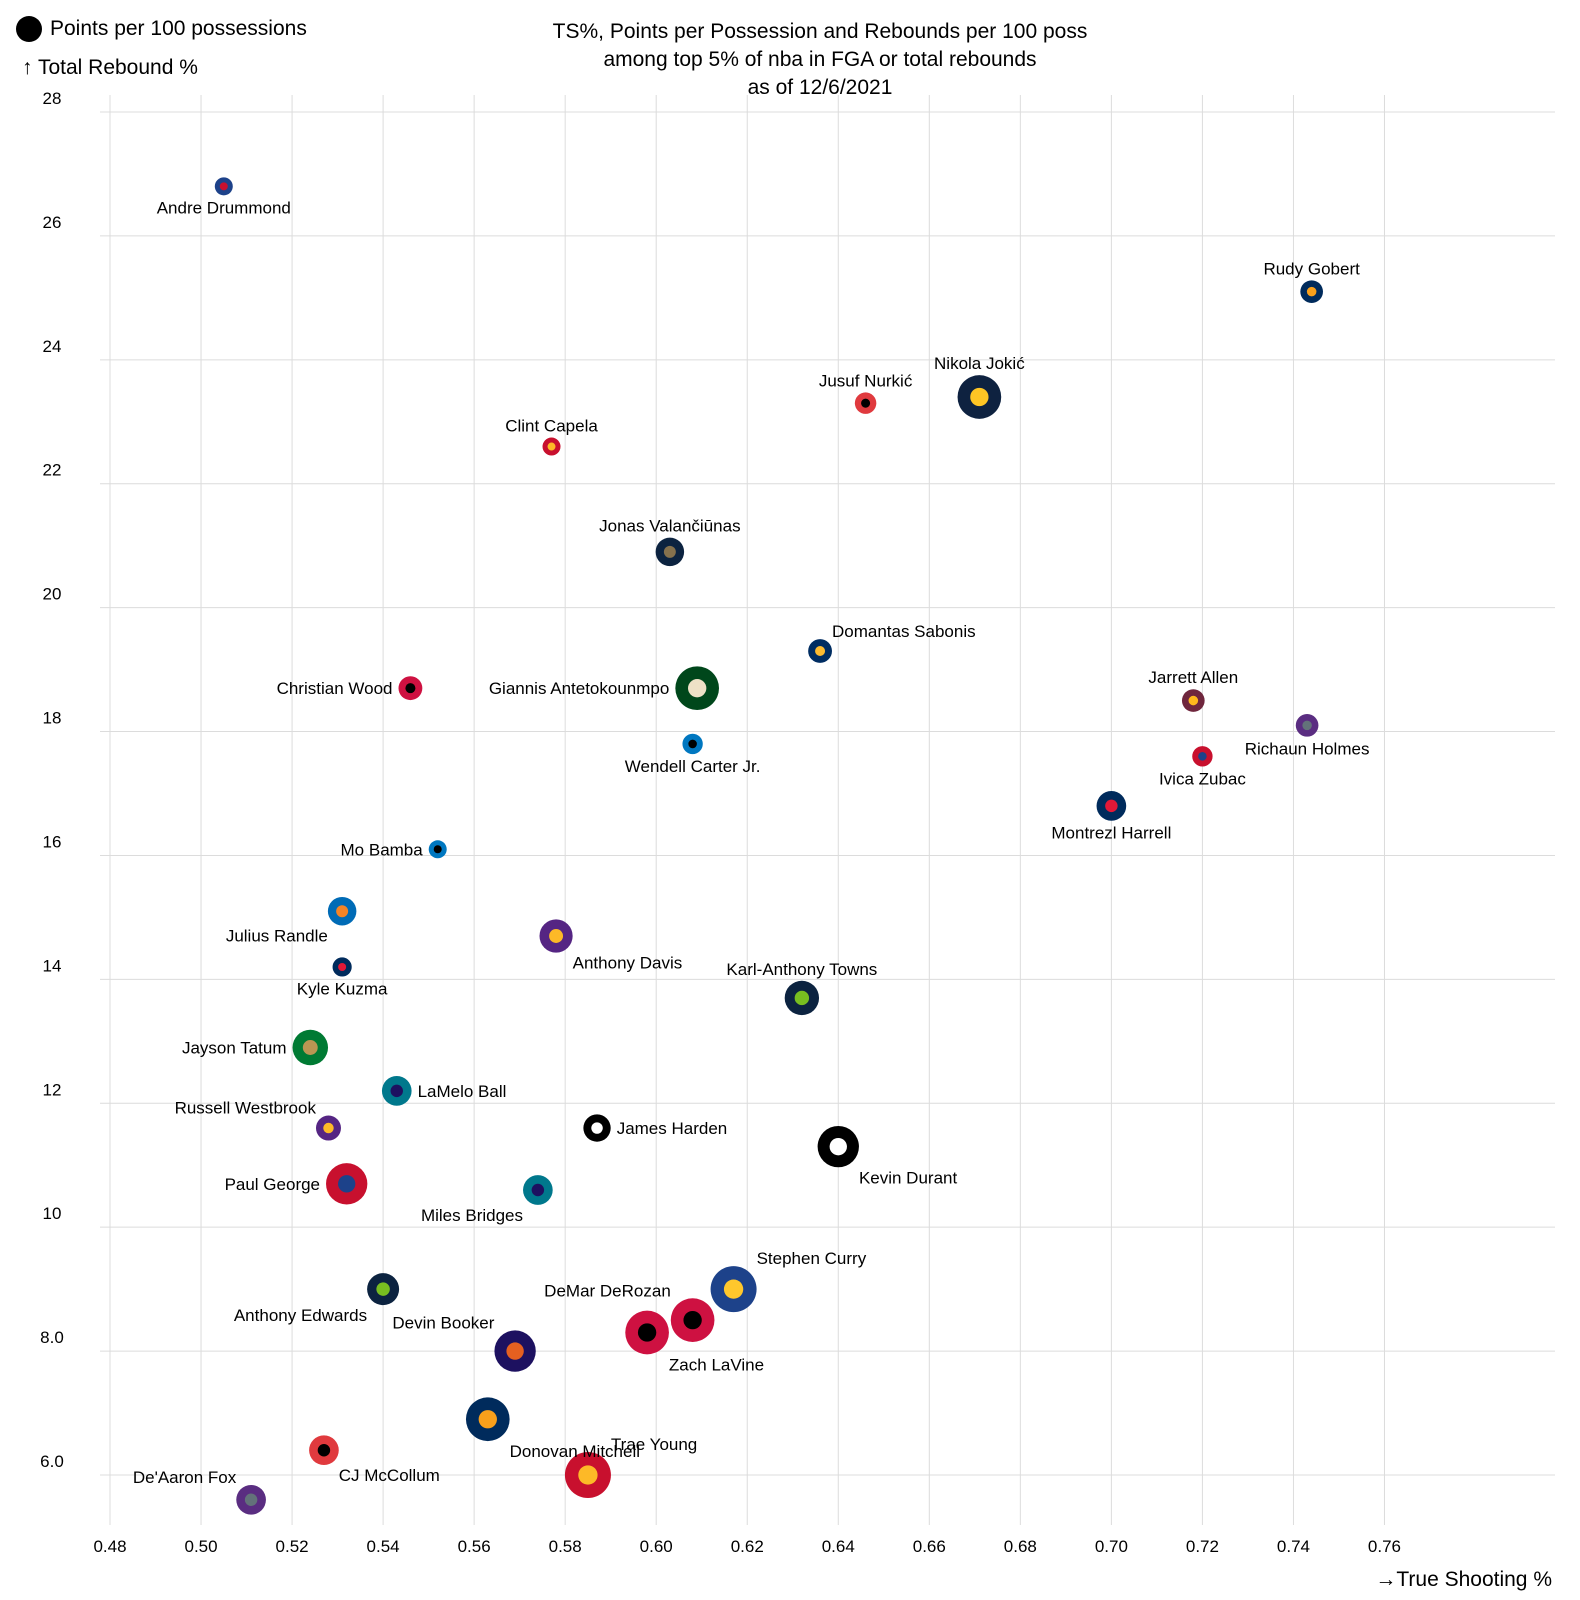  I want to click on y-axis-label: ↑ Total Rebound %, so click(110, 67).